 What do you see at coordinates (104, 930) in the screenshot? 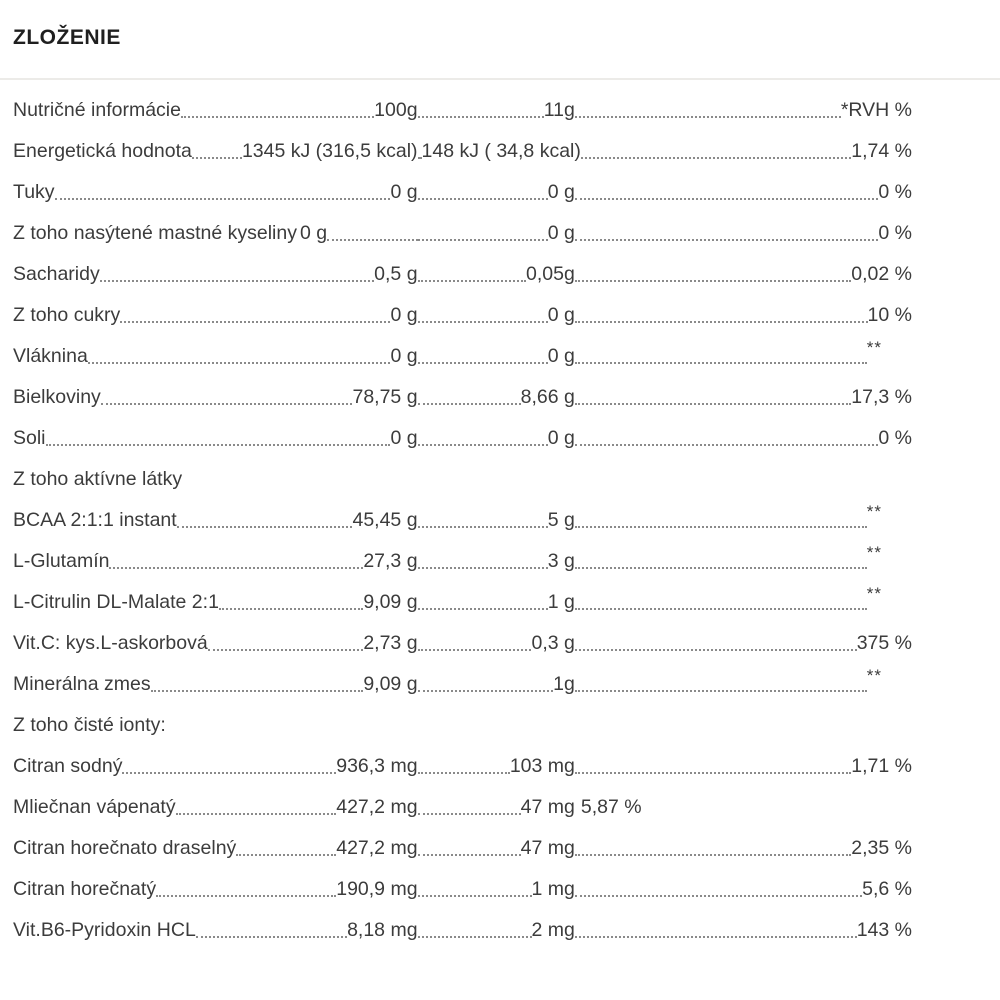
I see `nutrient-label: Vit.B6-Pyridoxin HCL` at bounding box center [104, 930].